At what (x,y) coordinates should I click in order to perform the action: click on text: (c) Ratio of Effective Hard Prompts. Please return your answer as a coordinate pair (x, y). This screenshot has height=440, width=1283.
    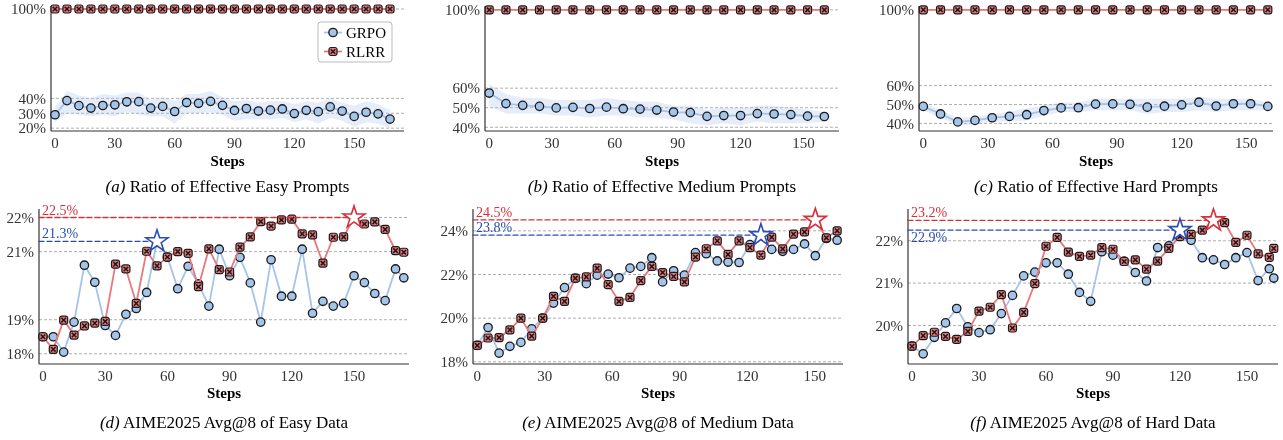
    Looking at the image, I should click on (1096, 186).